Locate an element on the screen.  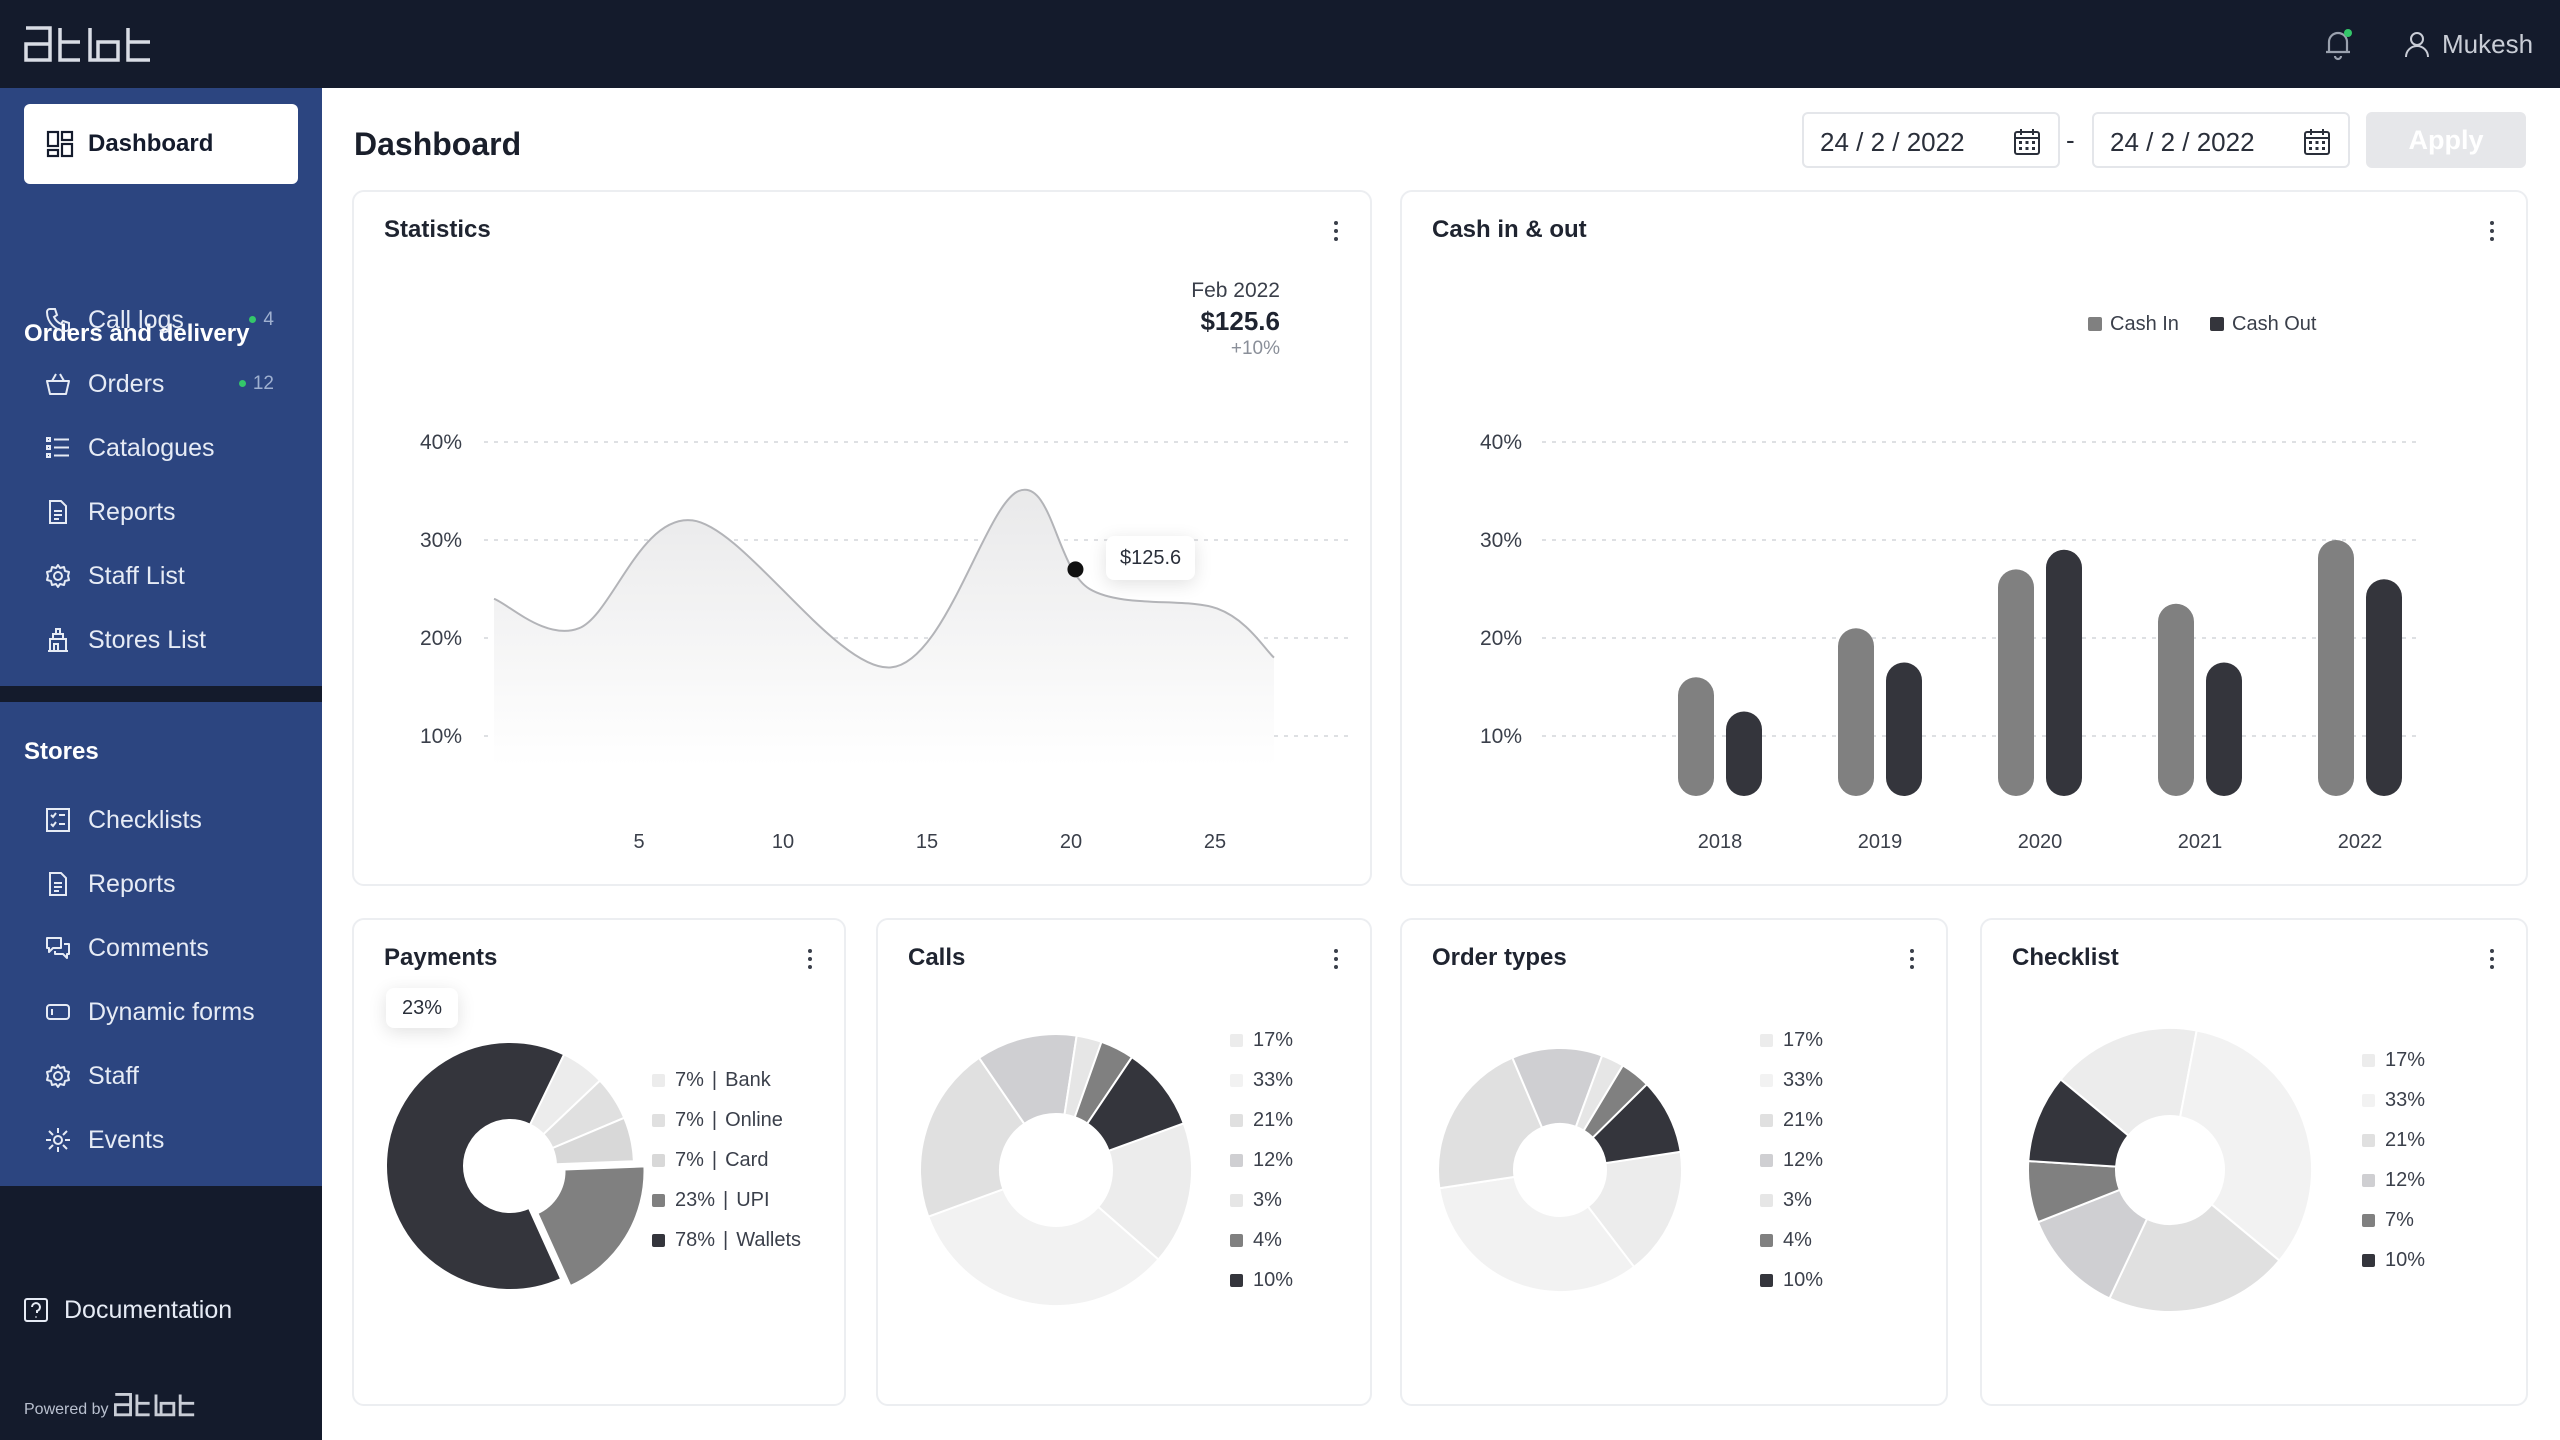
help-icon is located at coordinates (36, 1310).